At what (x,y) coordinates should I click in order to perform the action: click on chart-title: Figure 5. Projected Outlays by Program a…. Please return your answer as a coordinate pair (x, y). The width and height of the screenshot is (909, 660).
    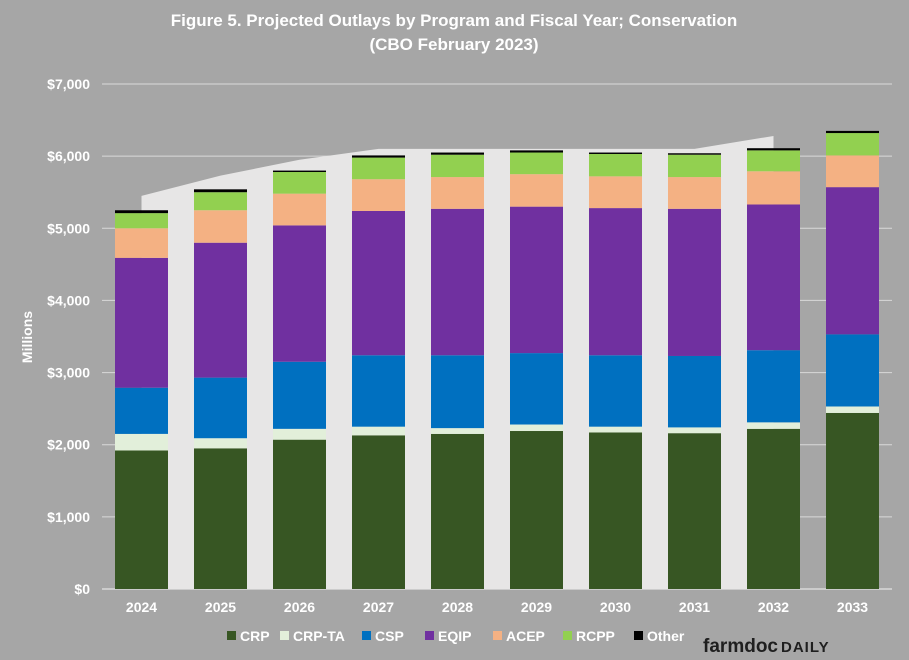
    Looking at the image, I should click on (454, 20).